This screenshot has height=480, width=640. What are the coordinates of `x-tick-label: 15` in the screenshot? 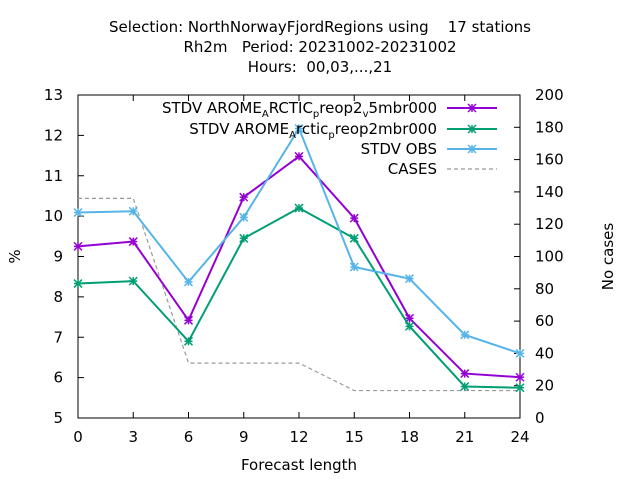 It's located at (354, 437).